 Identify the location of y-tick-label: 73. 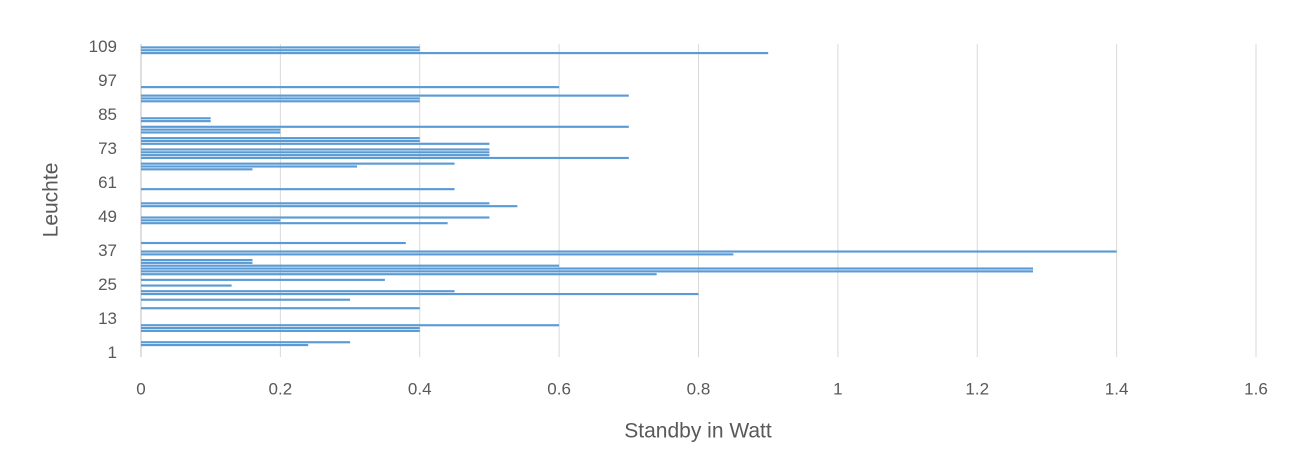
(107, 148).